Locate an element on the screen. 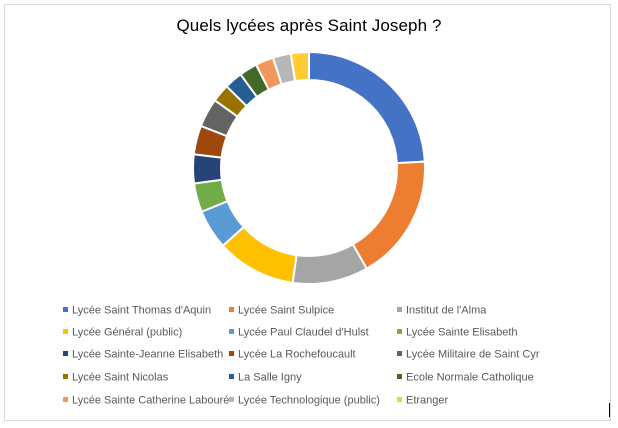  legend-label-3: Institut de l'Alma is located at coordinates (446, 311).